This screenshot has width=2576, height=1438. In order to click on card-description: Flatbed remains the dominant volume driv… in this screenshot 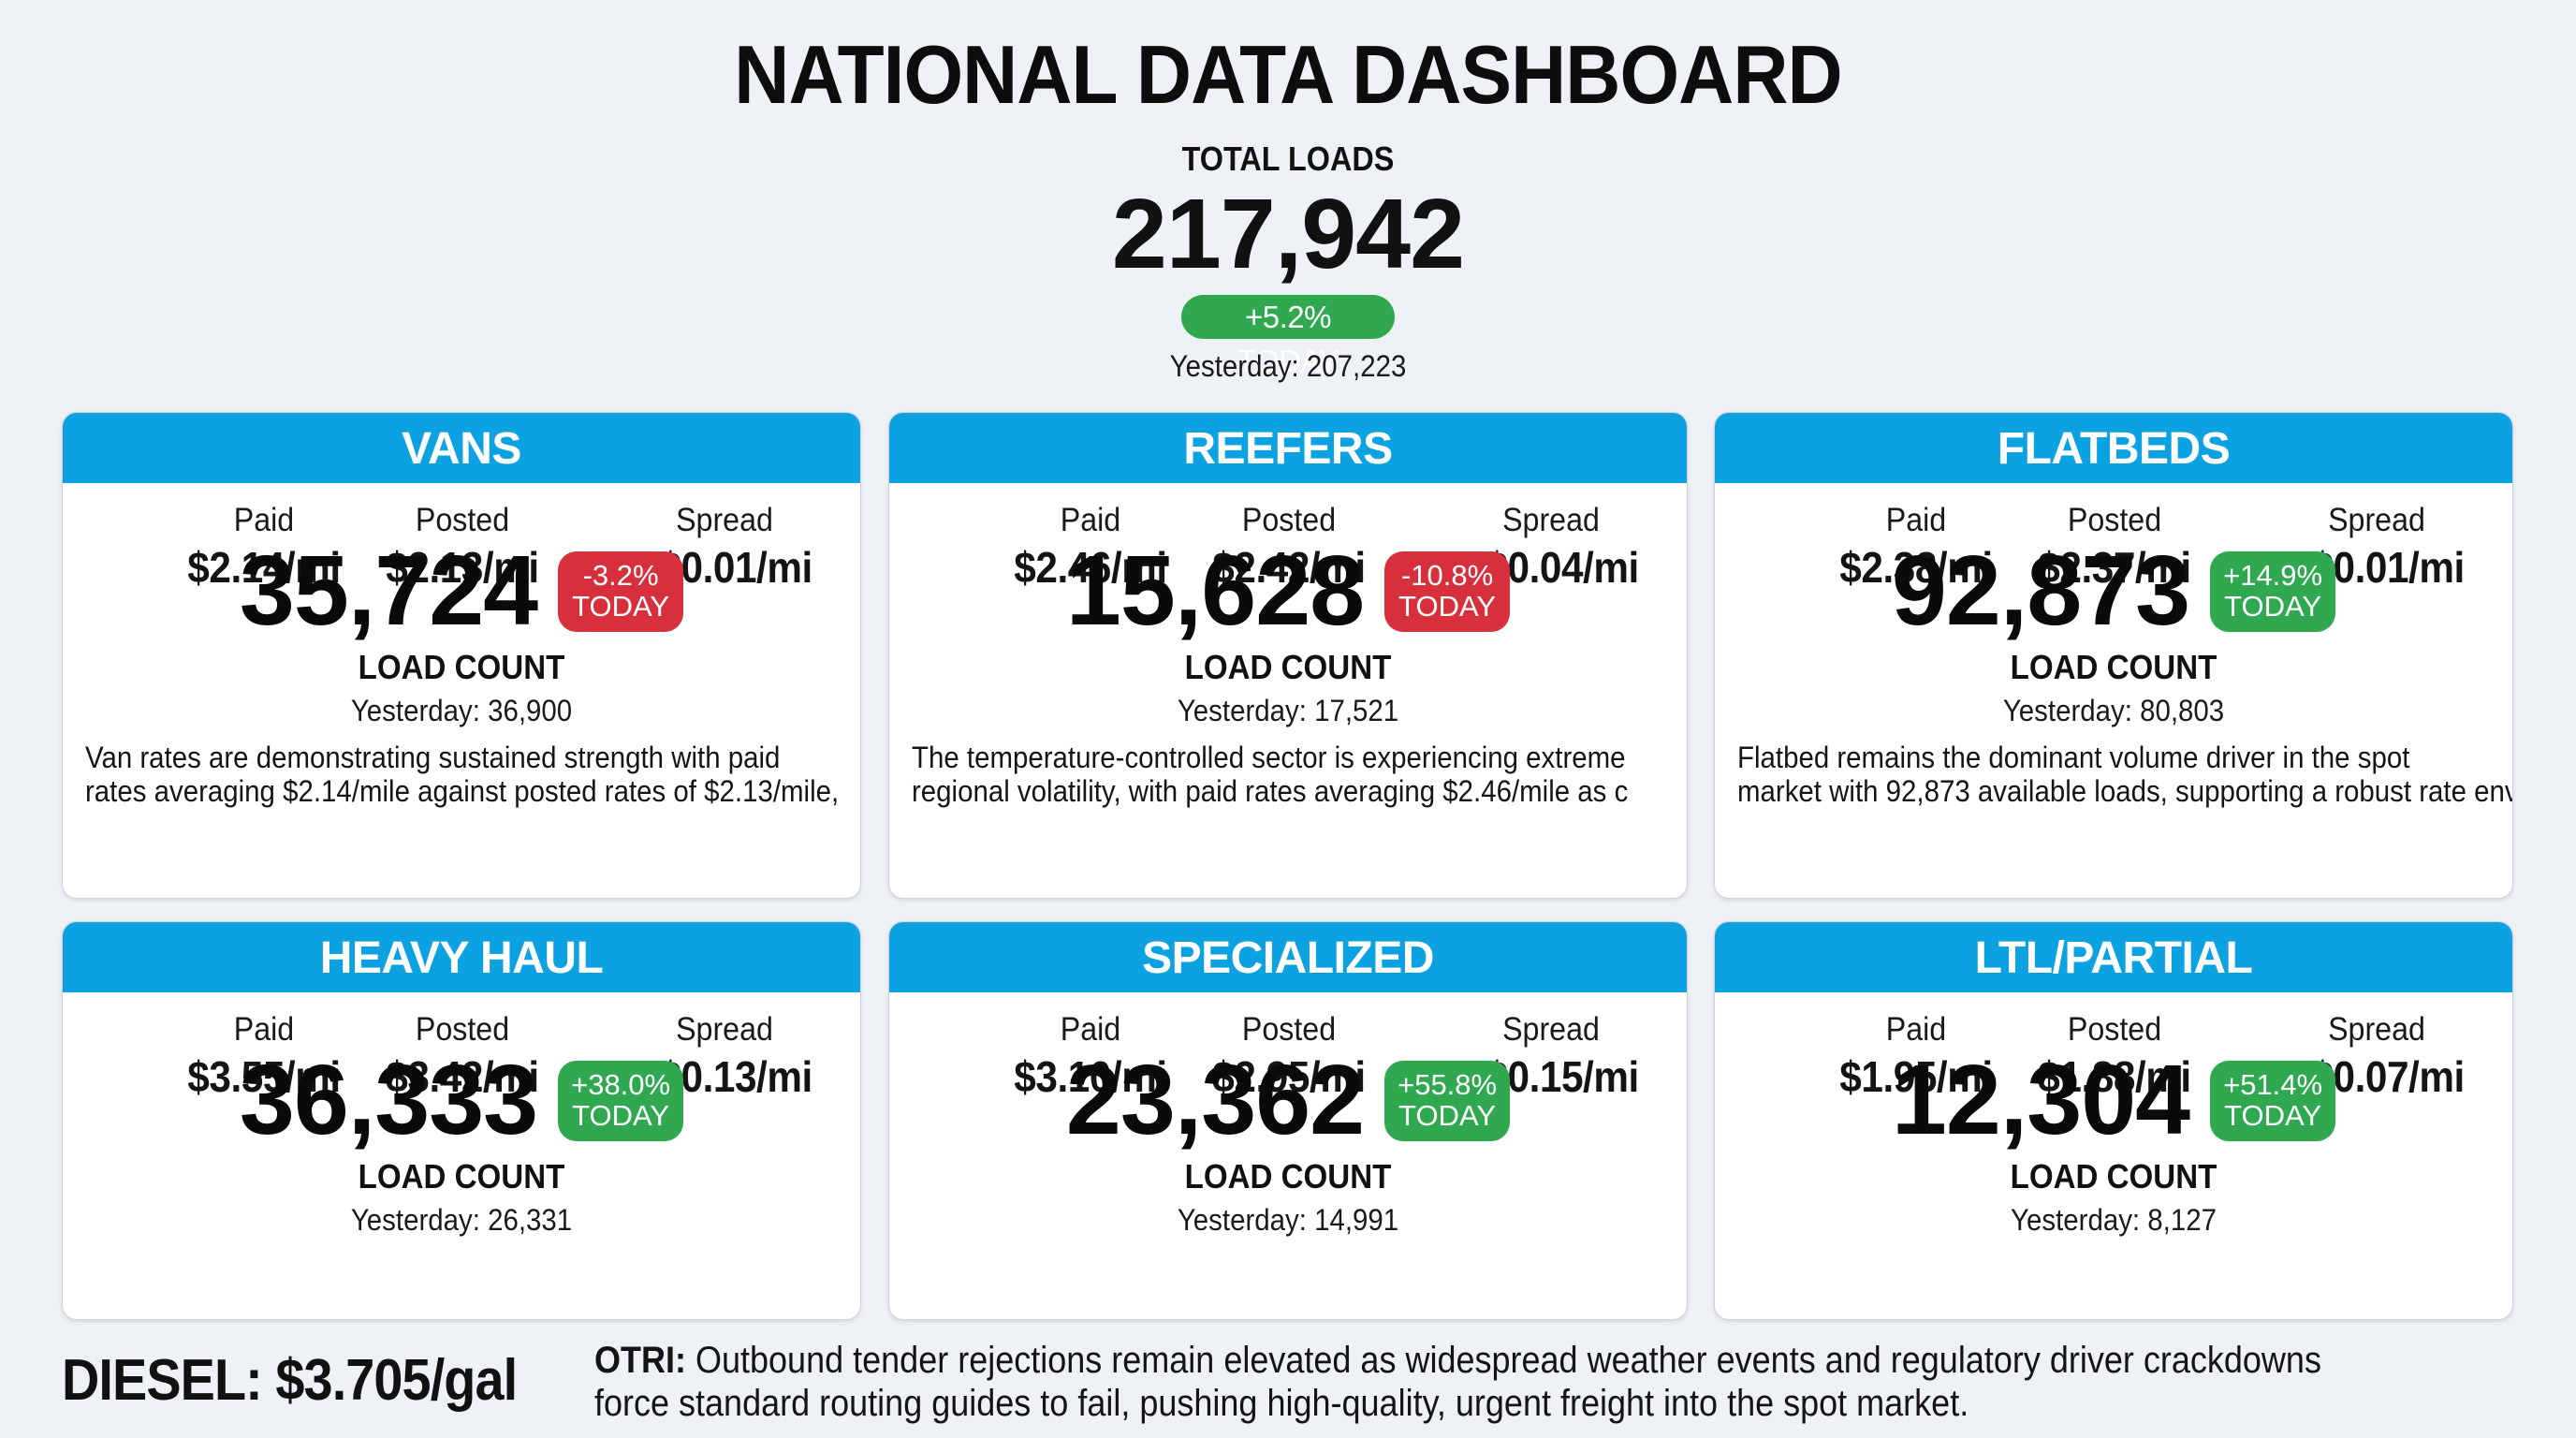, I will do `click(2124, 774)`.